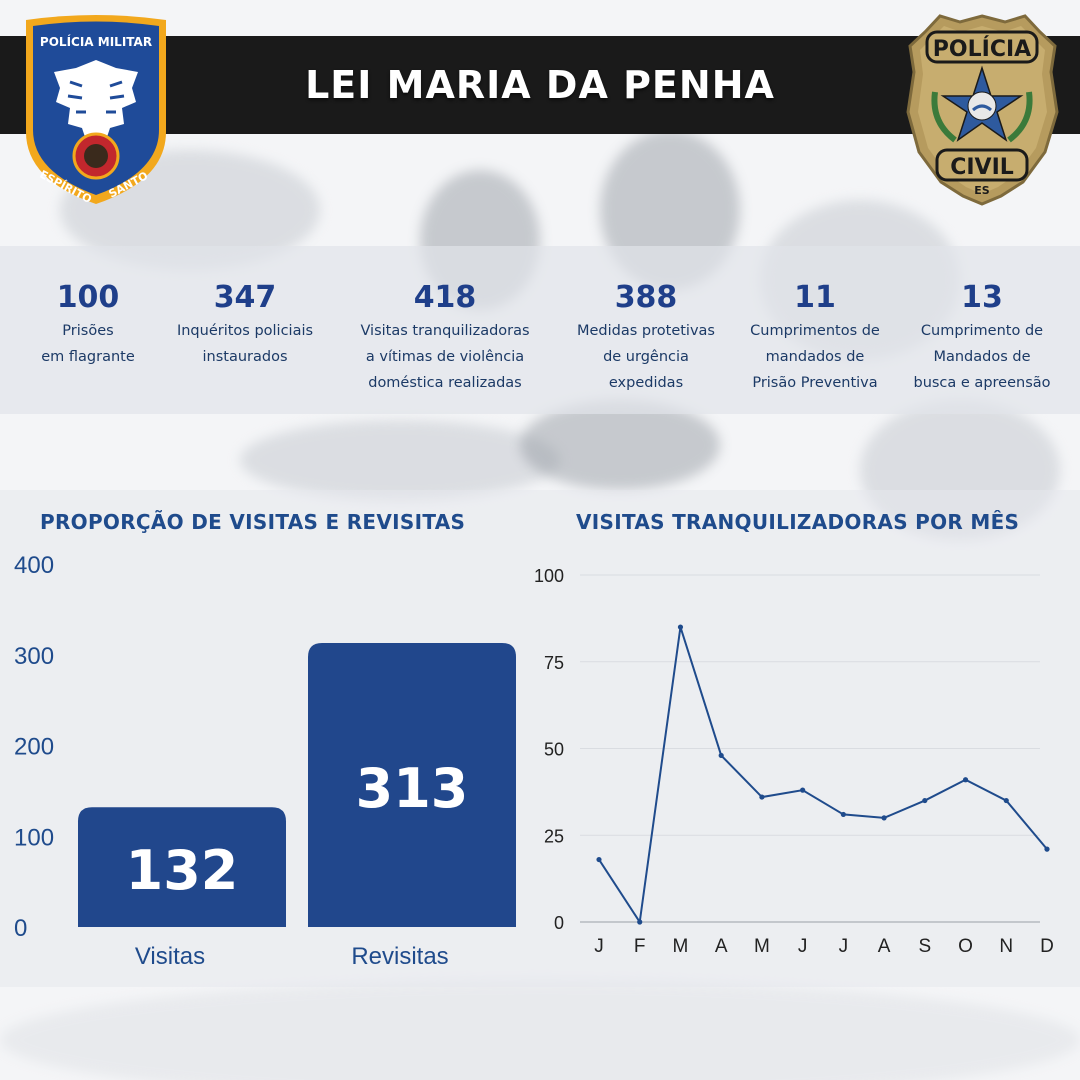 The height and width of the screenshot is (1080, 1080). What do you see at coordinates (245, 297) in the screenshot?
I see `stat-value: 347` at bounding box center [245, 297].